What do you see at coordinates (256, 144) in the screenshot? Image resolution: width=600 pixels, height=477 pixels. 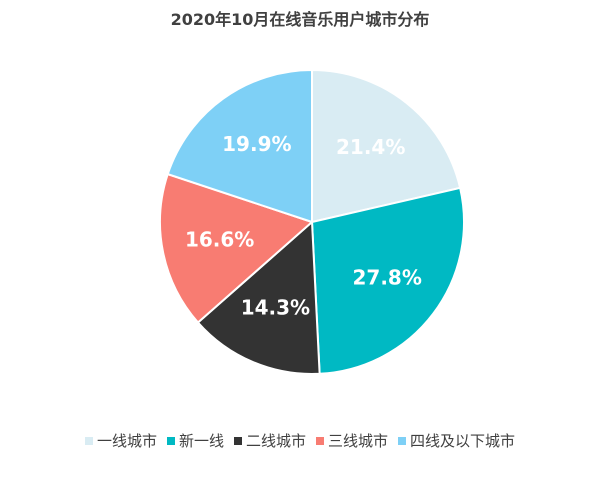 I see `slice-label-5: 19.9%` at bounding box center [256, 144].